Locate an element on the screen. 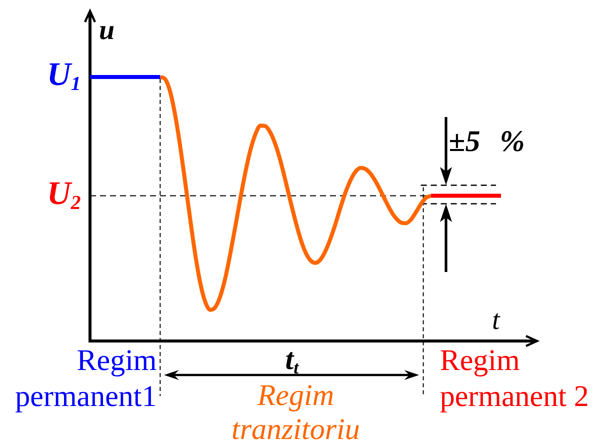  text: Regim permanent 2 is located at coordinates (514, 378).